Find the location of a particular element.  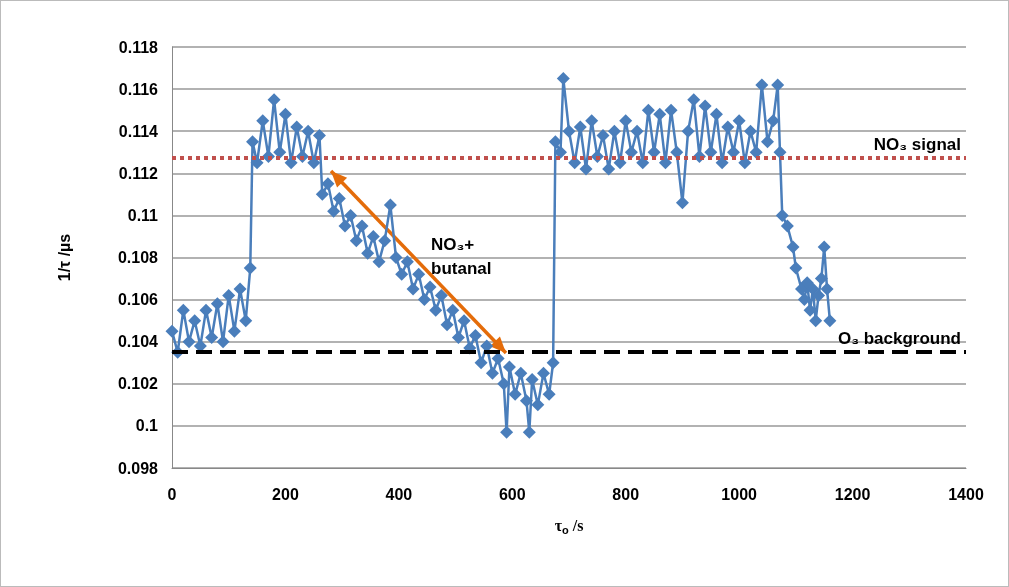

y-tick-label: 0.098 is located at coordinates (138, 468).